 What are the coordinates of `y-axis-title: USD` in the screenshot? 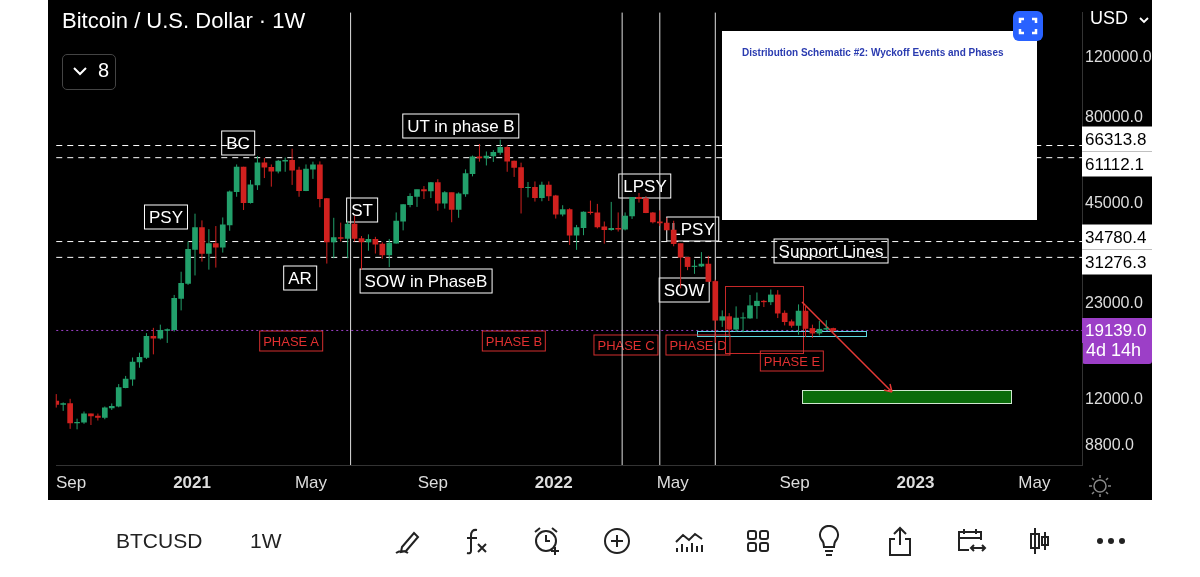 It's located at (1109, 18).